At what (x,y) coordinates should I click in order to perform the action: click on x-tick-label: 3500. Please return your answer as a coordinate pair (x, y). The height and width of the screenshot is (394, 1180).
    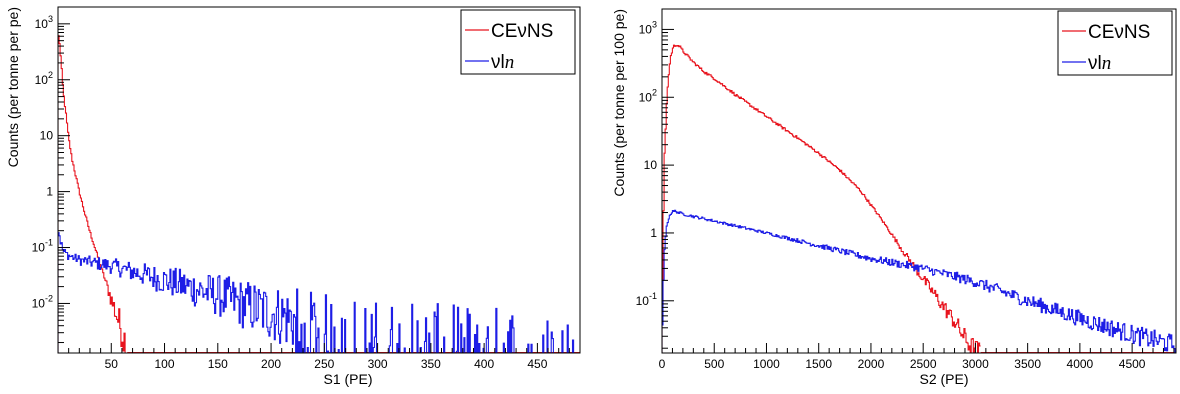
    Looking at the image, I should click on (1027, 364).